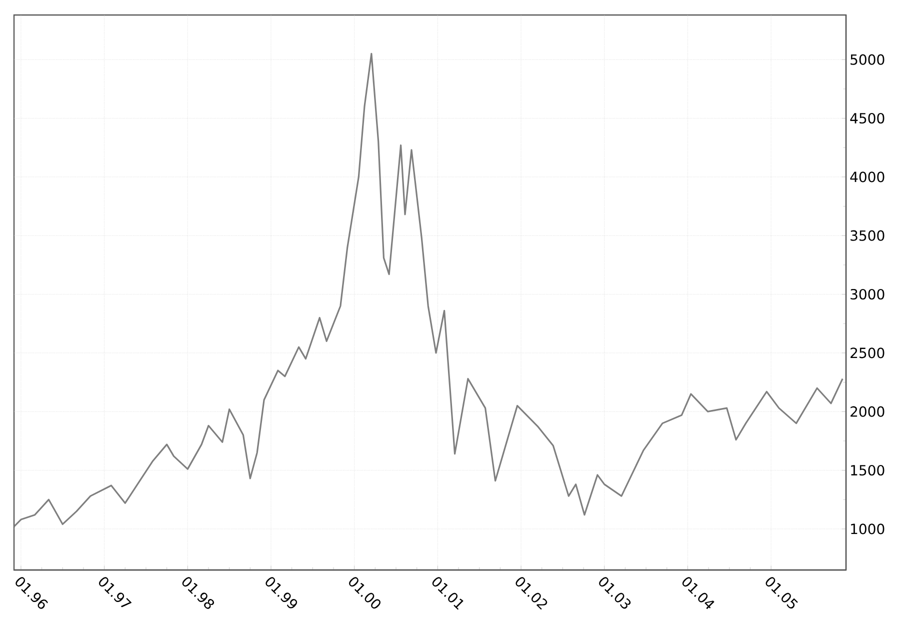 The height and width of the screenshot is (642, 923). Describe the element at coordinates (867, 118) in the screenshot. I see `y-tick-label: 4500` at that location.